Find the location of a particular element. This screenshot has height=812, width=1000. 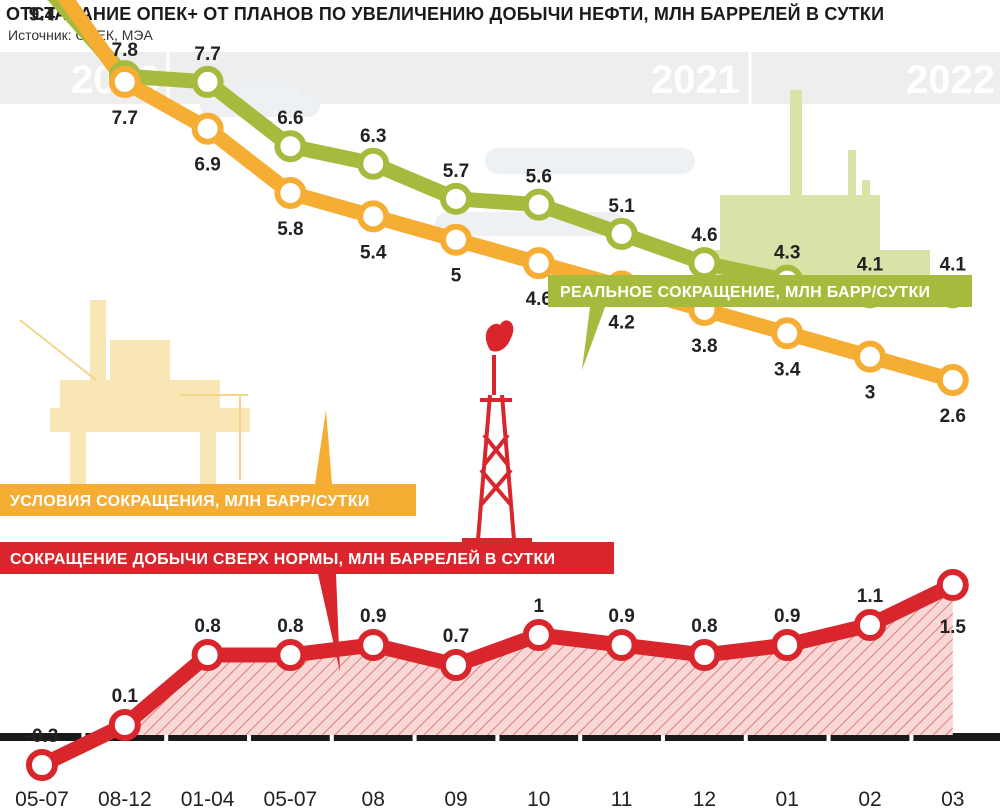

data-label-real: 6.3 is located at coordinates (373, 136).